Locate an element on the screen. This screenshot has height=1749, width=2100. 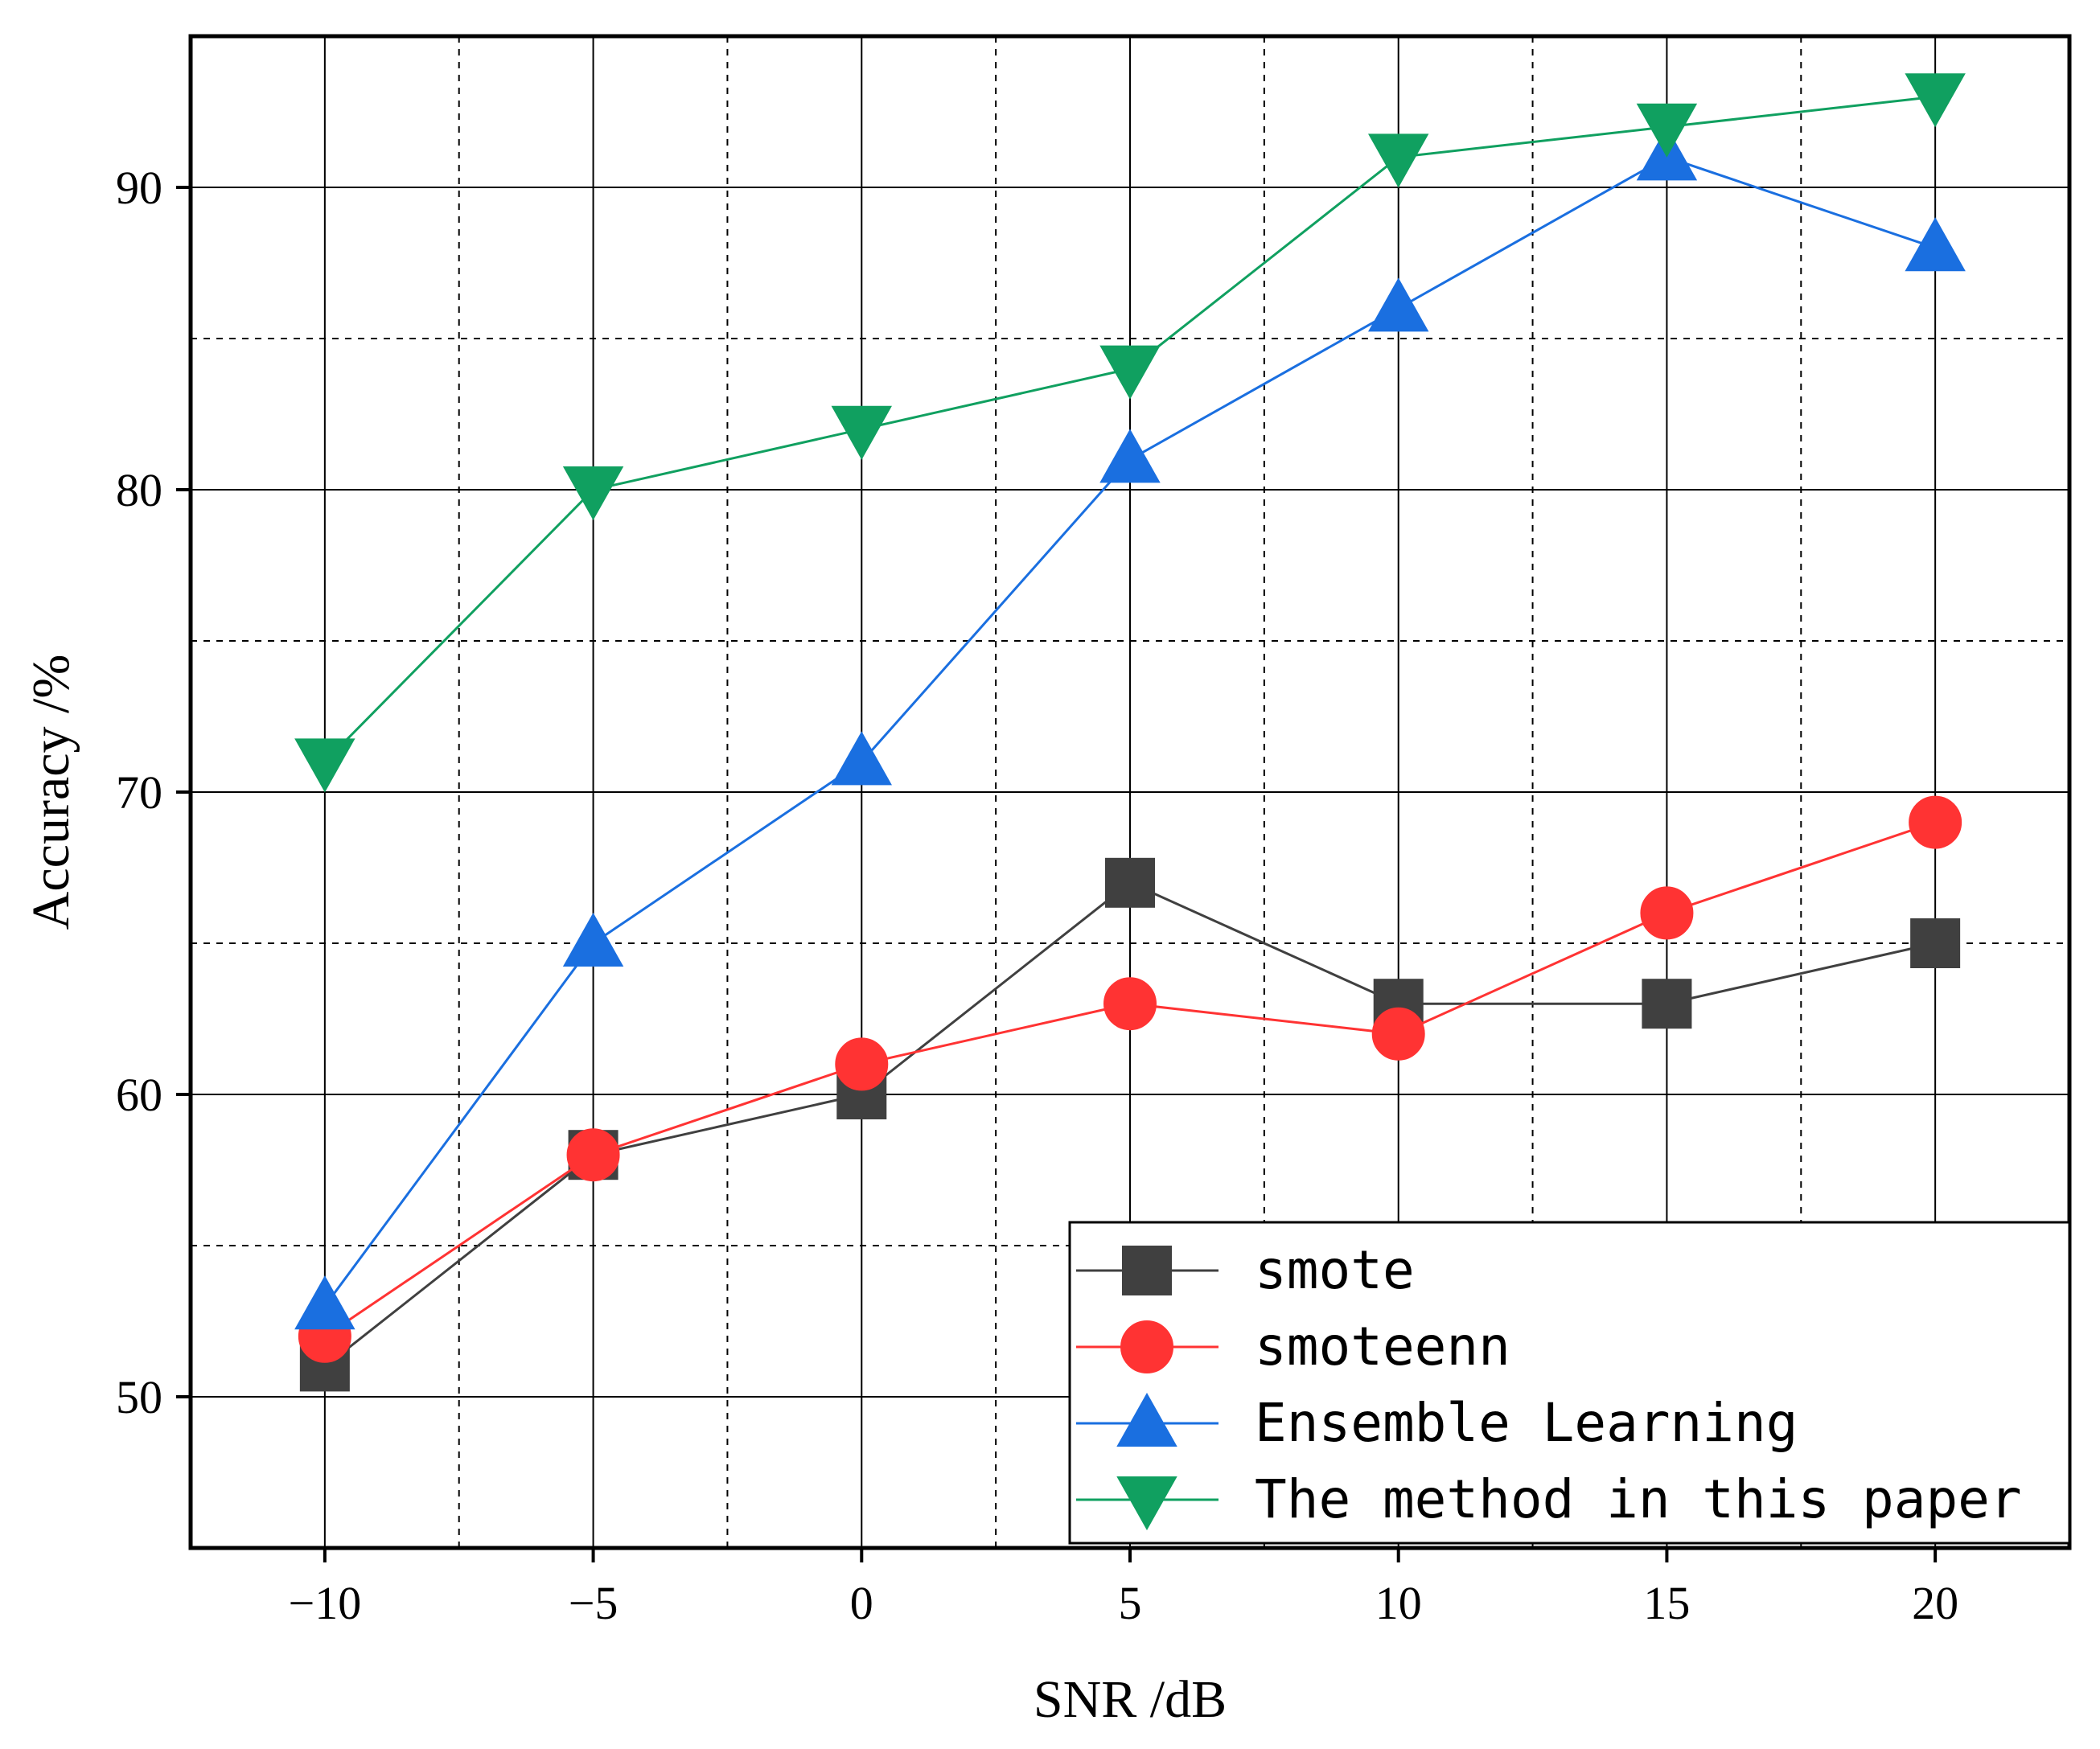
y-tick-label: 70 is located at coordinates (139, 792).